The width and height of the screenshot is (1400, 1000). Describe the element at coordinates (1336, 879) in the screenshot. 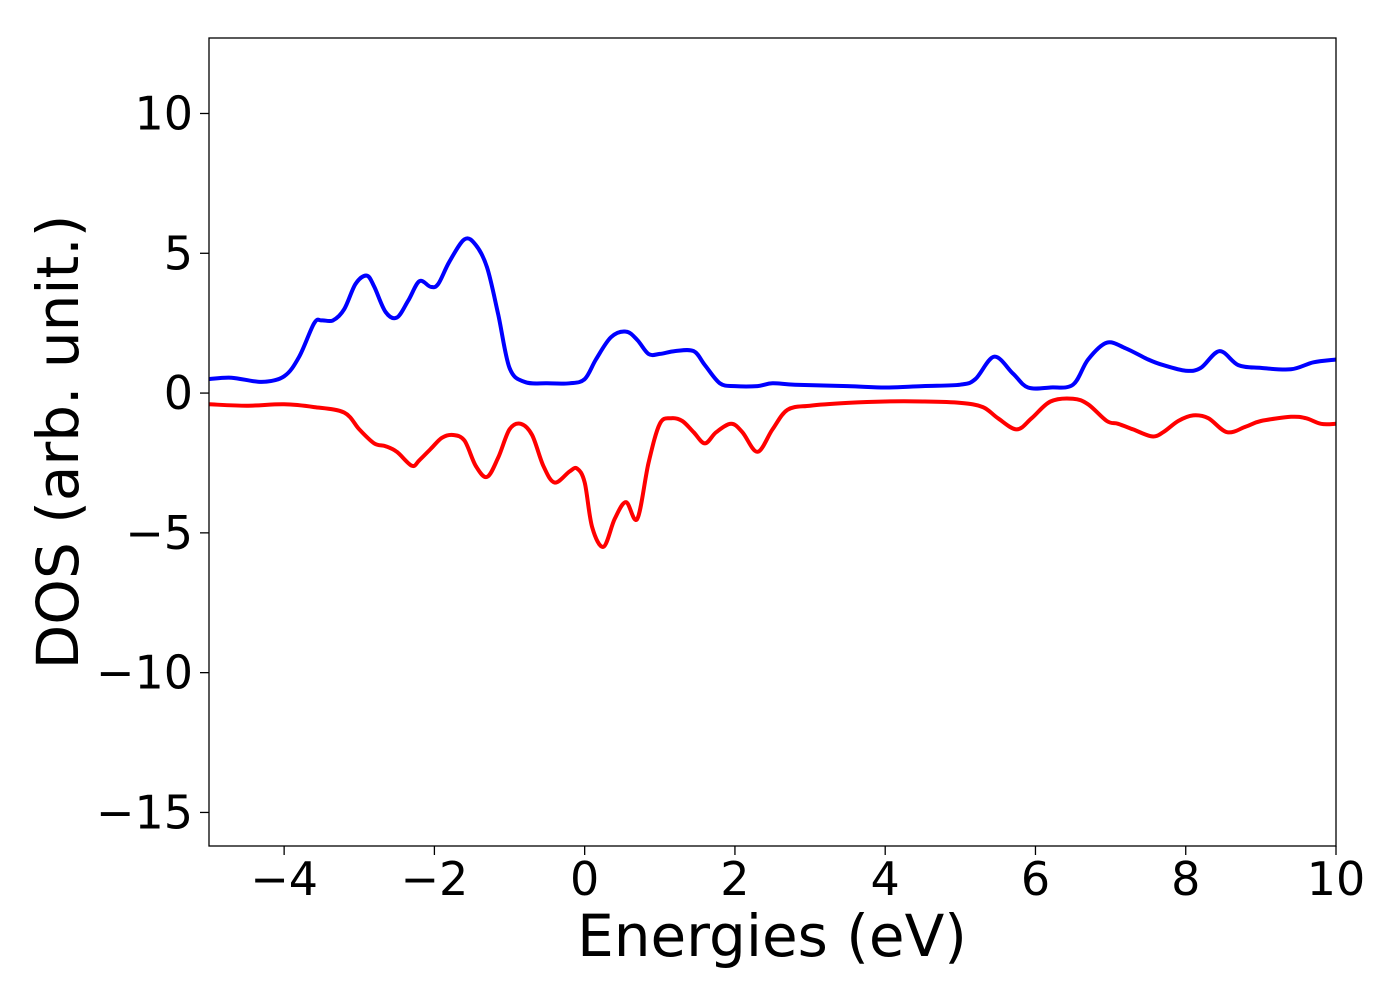

I see `x-tick-label: 10` at that location.